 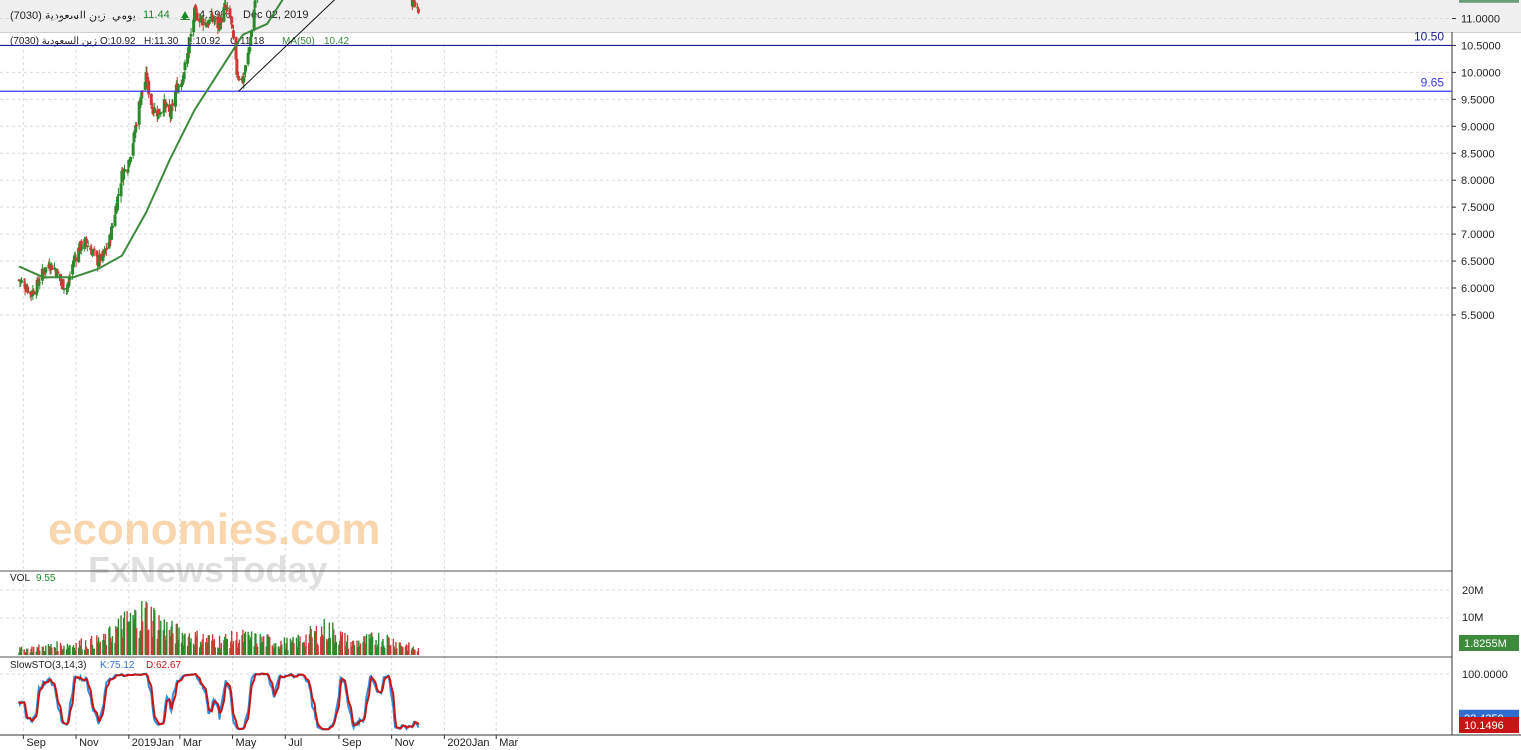 What do you see at coordinates (1429, 36) in the screenshot?
I see `level-label: 10.50` at bounding box center [1429, 36].